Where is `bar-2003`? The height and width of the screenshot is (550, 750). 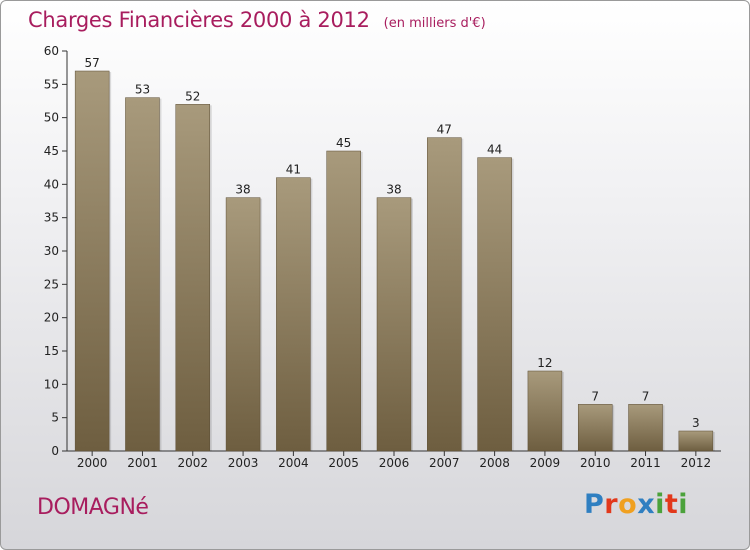
bar-2003 is located at coordinates (243, 324).